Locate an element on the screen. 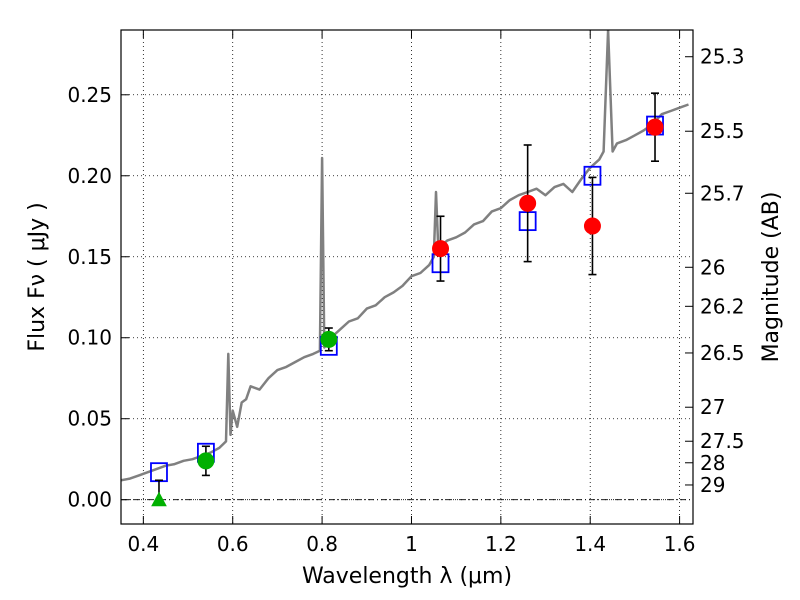 This screenshot has width=800, height=600. x-tick-label: 0.8 is located at coordinates (322, 544).